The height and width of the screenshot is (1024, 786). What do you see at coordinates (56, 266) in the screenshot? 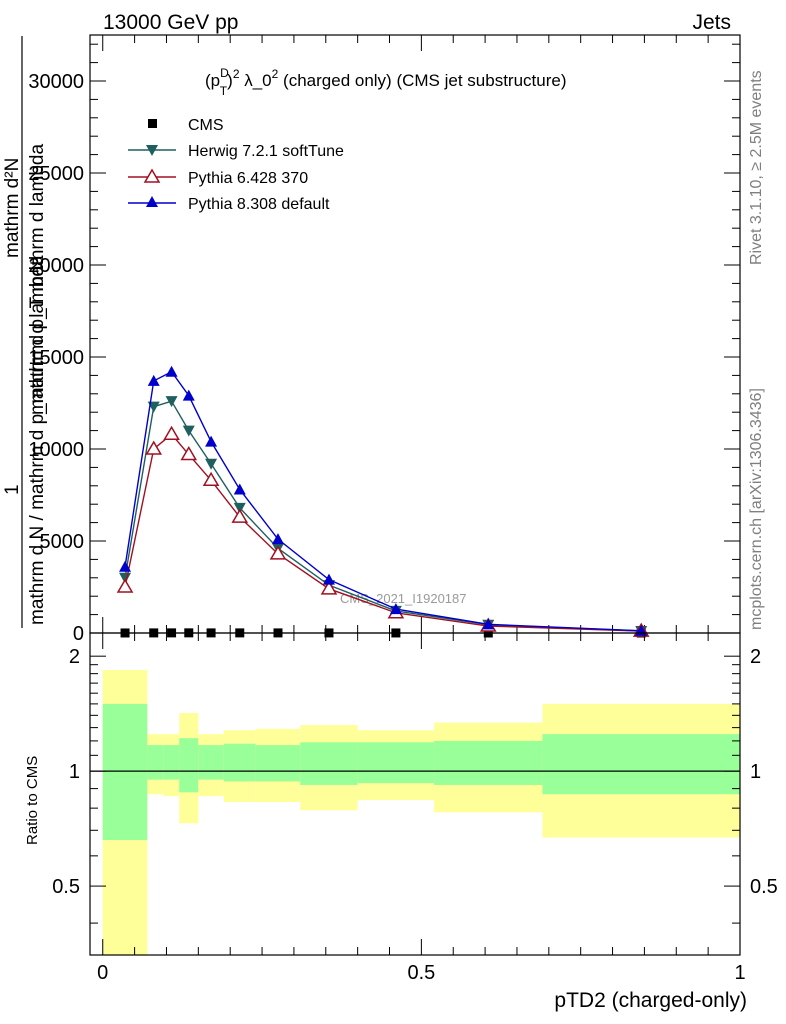
I see `main-y-tick-label: 20000` at bounding box center [56, 266].